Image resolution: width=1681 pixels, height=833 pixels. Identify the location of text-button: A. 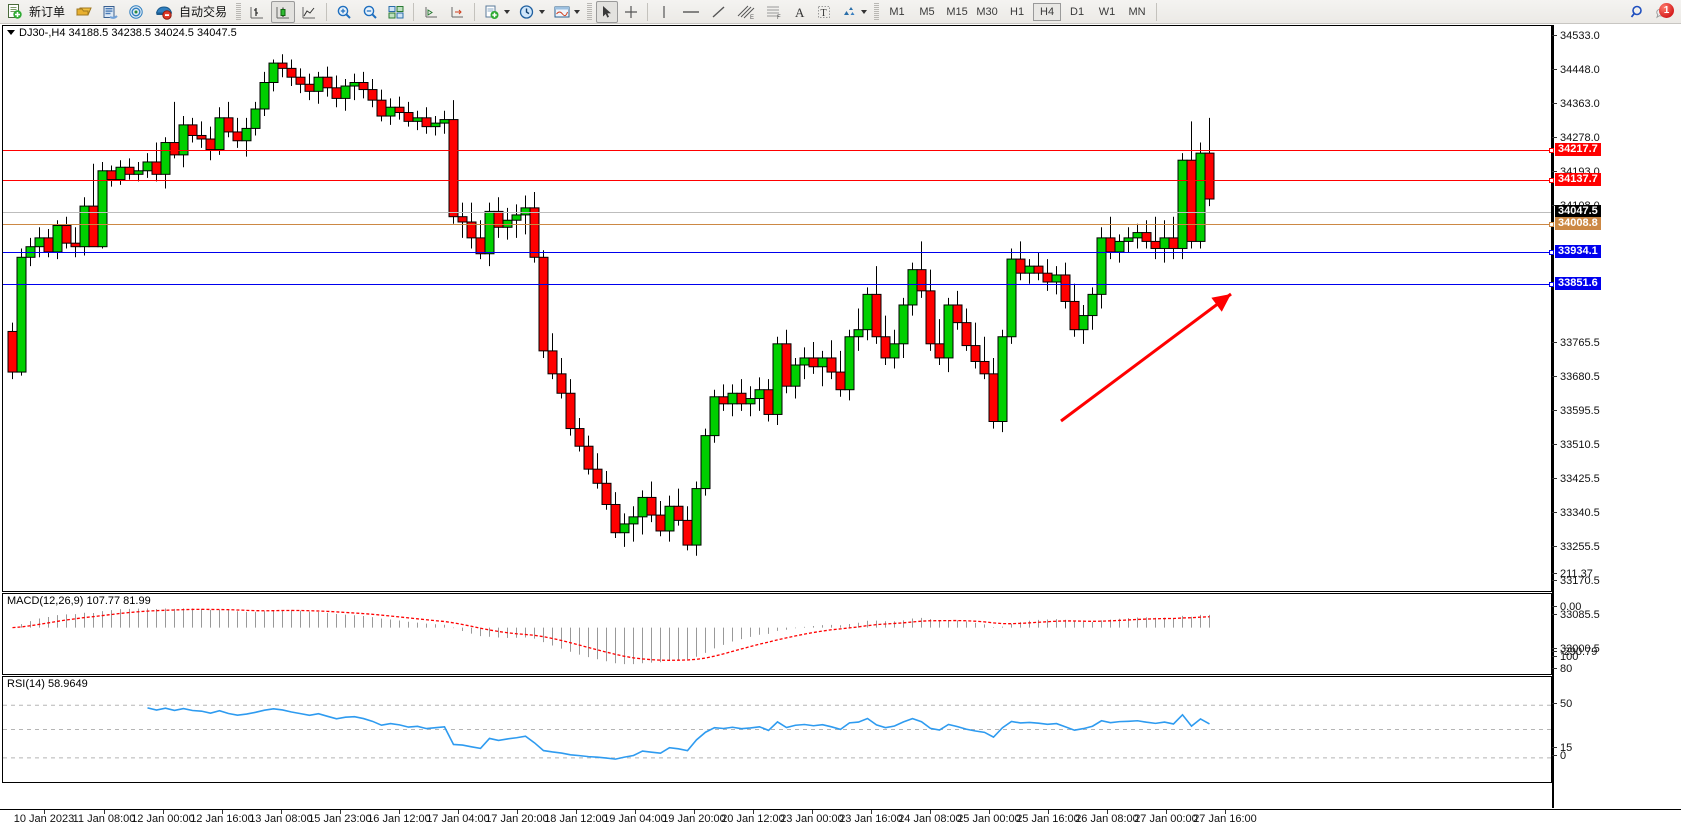
(800, 12).